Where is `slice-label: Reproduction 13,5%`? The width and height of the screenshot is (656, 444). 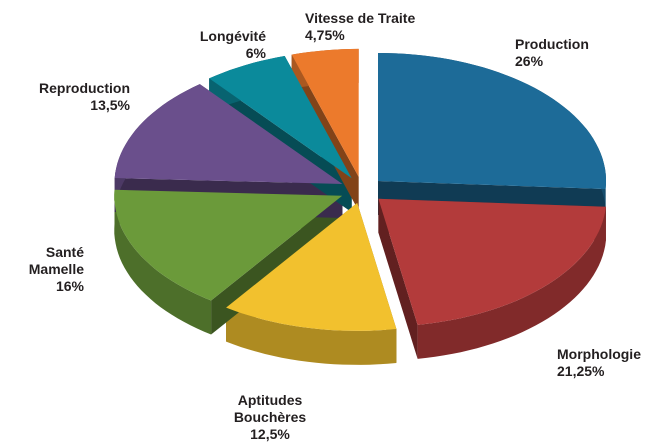 slice-label: Reproduction 13,5% is located at coordinates (70, 97).